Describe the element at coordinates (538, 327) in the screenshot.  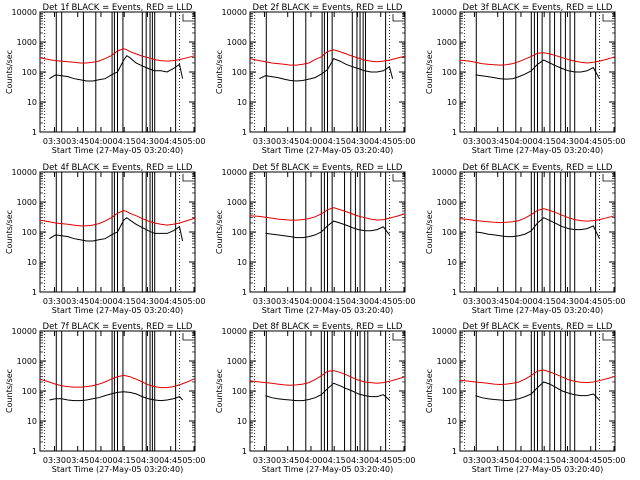
I see `chart-title: Det 9f BLACK = Events, RED = LLD` at that location.